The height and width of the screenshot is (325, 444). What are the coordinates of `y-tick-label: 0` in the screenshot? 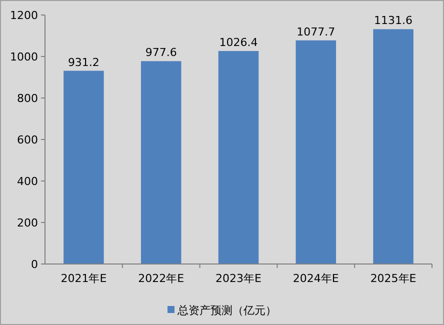 It's located at (34, 264).